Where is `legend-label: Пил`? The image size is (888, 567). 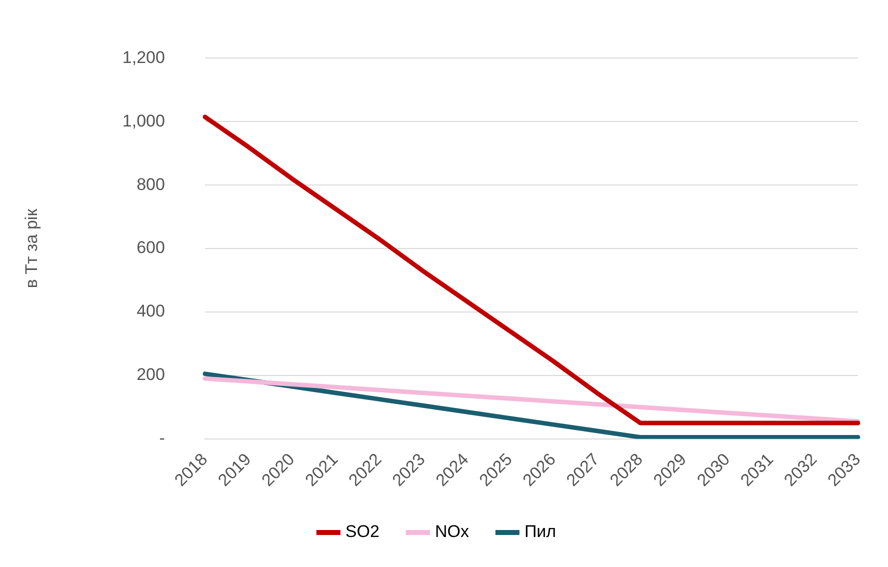 legend-label: Пил is located at coordinates (540, 532).